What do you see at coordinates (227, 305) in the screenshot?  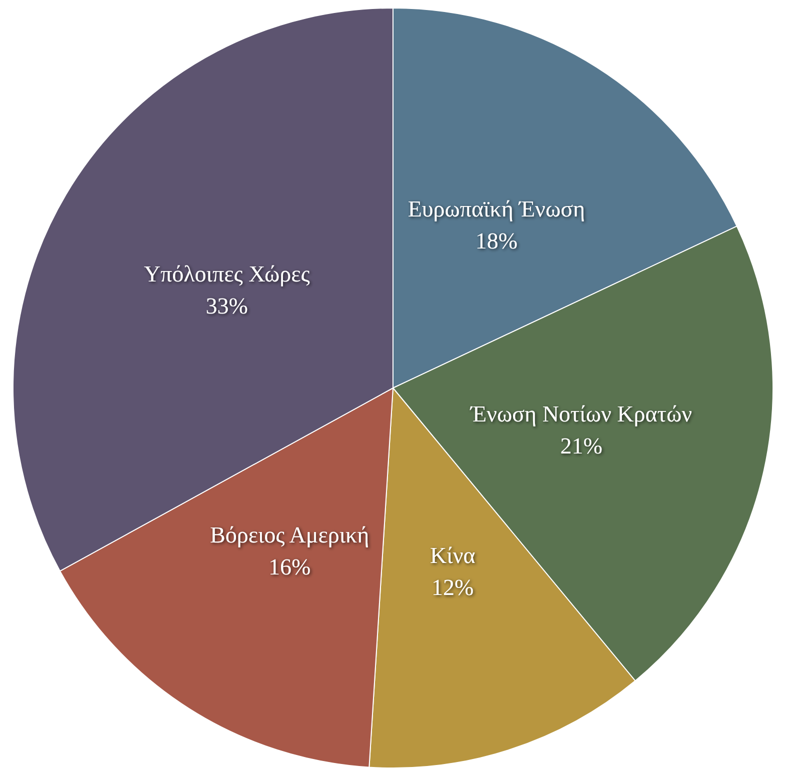 I see `data-label: 33%` at bounding box center [227, 305].